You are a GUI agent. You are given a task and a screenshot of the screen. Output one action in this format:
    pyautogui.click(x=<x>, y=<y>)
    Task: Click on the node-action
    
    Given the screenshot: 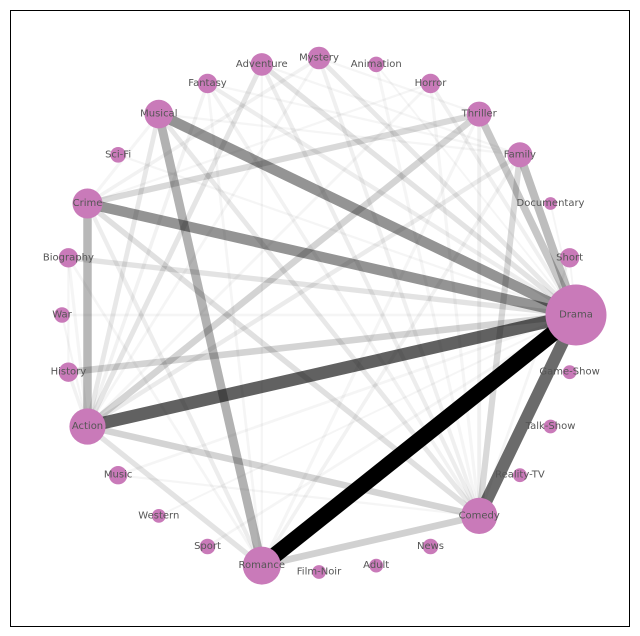 What is the action you would take?
    pyautogui.click(x=87, y=426)
    